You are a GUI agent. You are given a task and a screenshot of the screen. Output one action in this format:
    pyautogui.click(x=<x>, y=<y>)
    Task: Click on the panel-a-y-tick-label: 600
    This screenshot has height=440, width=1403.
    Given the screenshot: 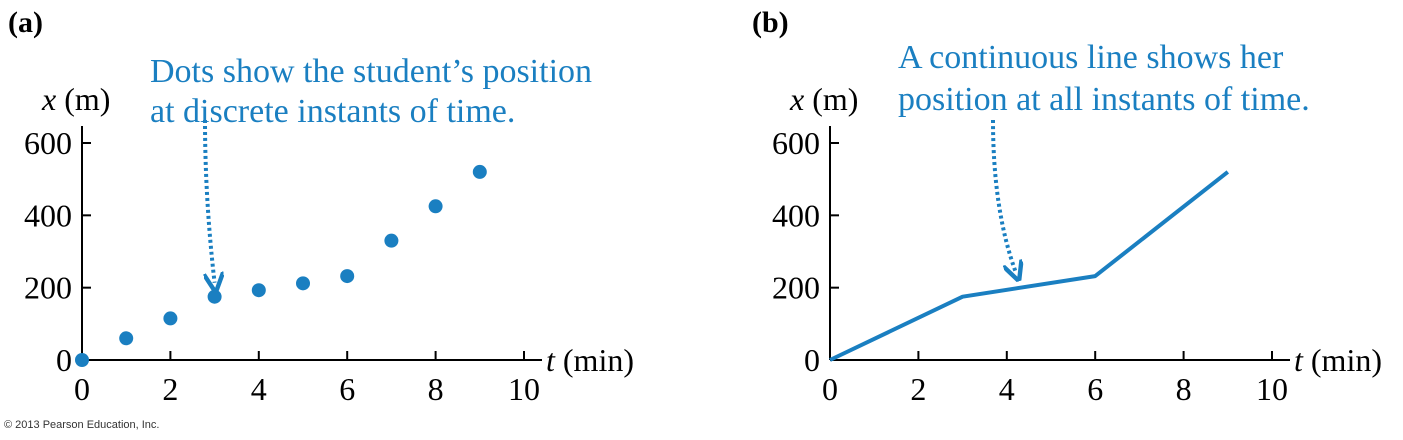 What is the action you would take?
    pyautogui.click(x=48, y=143)
    